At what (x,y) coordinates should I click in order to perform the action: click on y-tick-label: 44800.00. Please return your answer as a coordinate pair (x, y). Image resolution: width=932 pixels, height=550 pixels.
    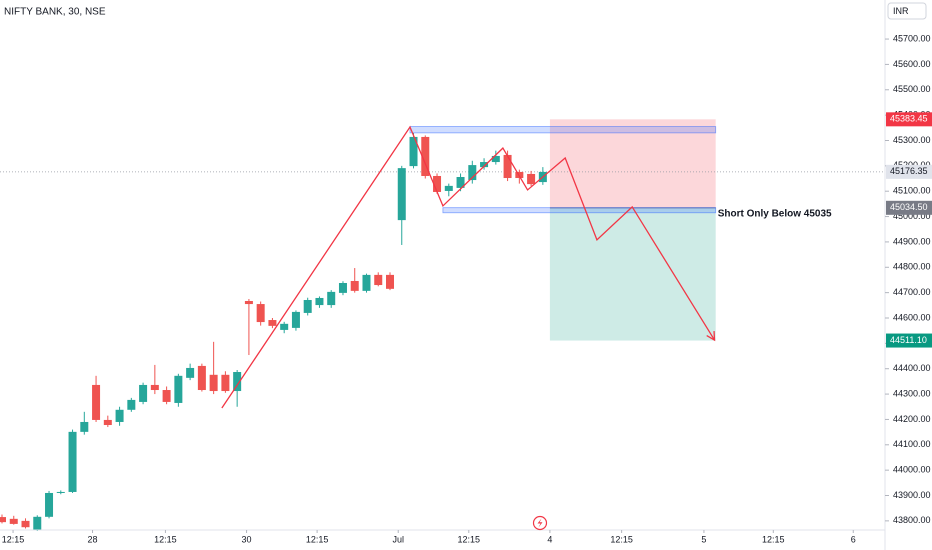
    Looking at the image, I should click on (912, 267).